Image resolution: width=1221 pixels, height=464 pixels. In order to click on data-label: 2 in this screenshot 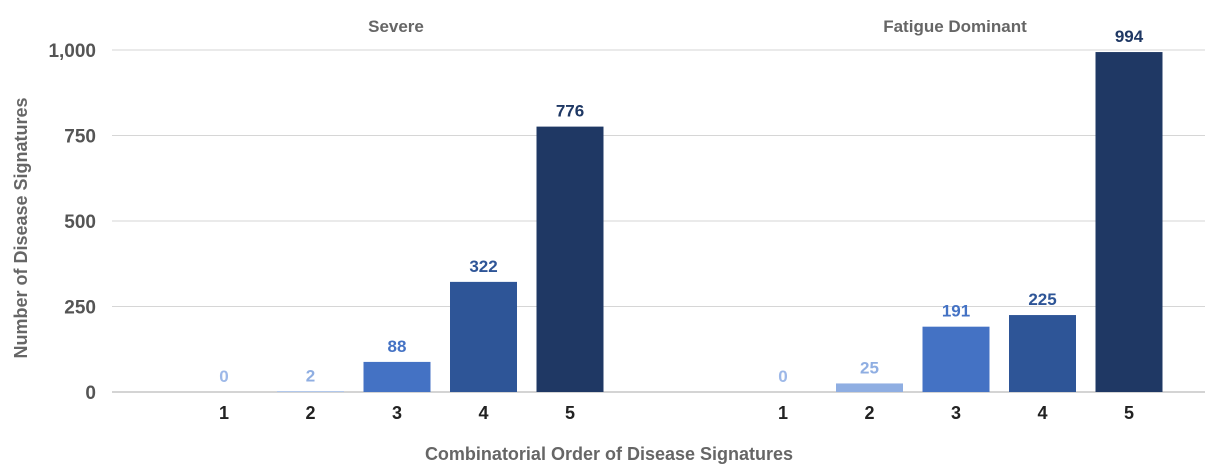, I will do `click(310, 375)`.